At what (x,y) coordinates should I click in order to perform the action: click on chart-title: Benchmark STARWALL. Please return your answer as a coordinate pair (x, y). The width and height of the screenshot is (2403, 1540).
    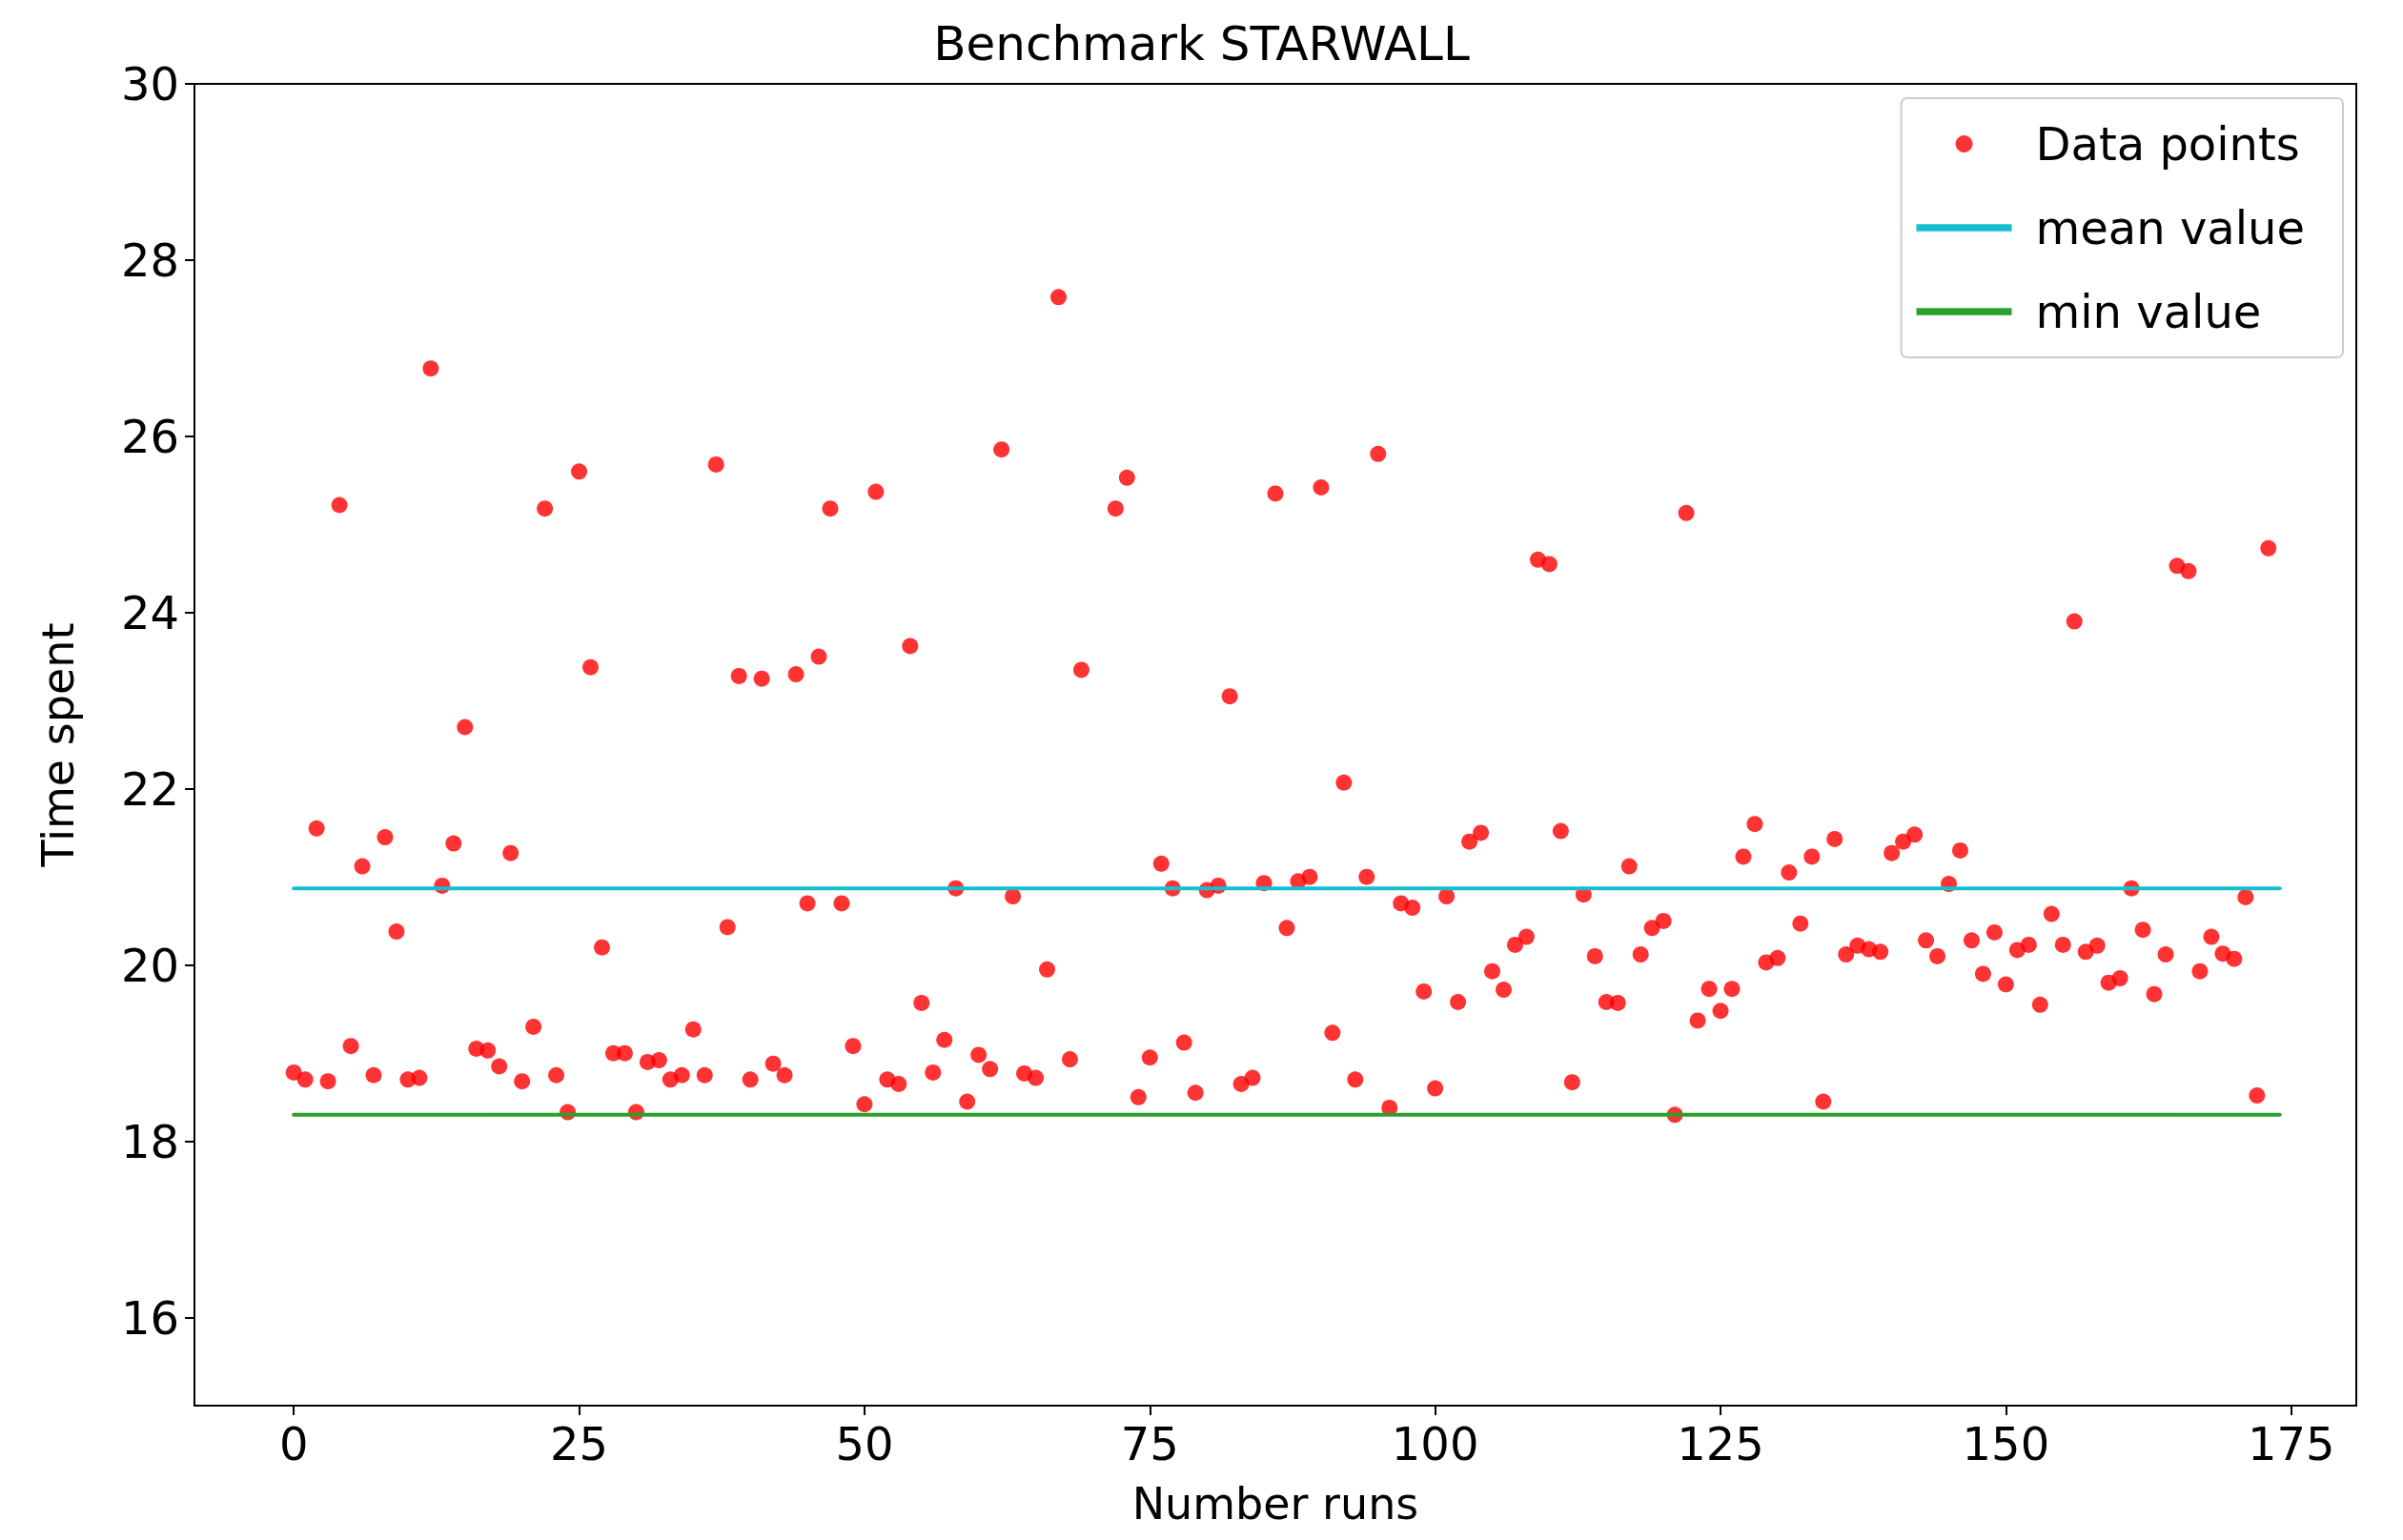
    Looking at the image, I should click on (1201, 43).